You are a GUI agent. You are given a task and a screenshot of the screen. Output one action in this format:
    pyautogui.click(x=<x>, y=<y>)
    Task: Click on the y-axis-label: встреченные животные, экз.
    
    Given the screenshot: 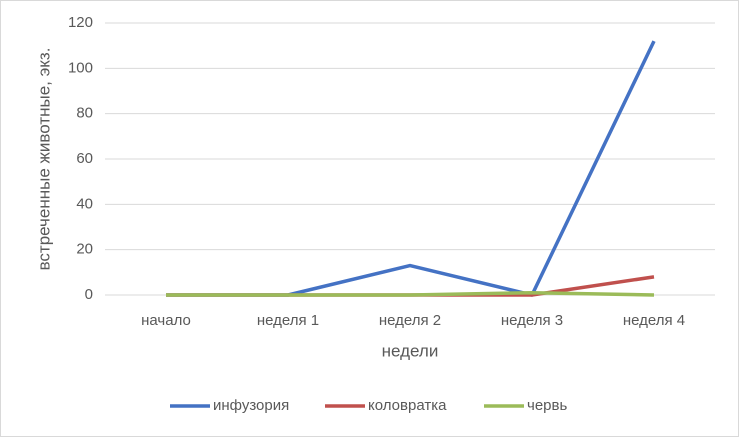 What is the action you would take?
    pyautogui.click(x=43, y=159)
    